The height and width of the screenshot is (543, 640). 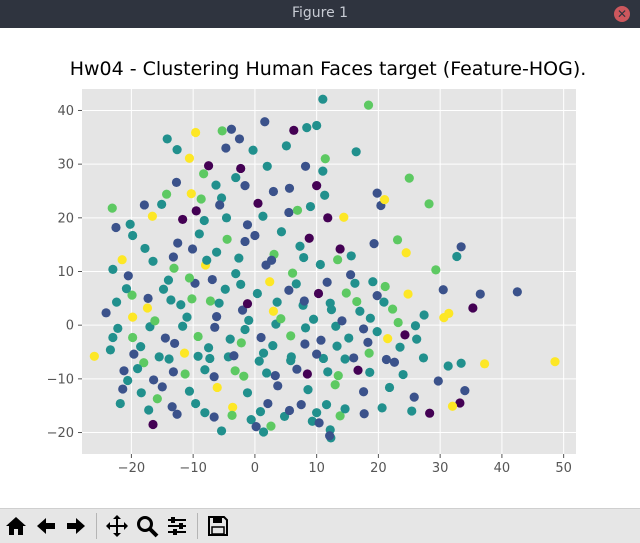 I want to click on close-icon: ✕, so click(x=622, y=14).